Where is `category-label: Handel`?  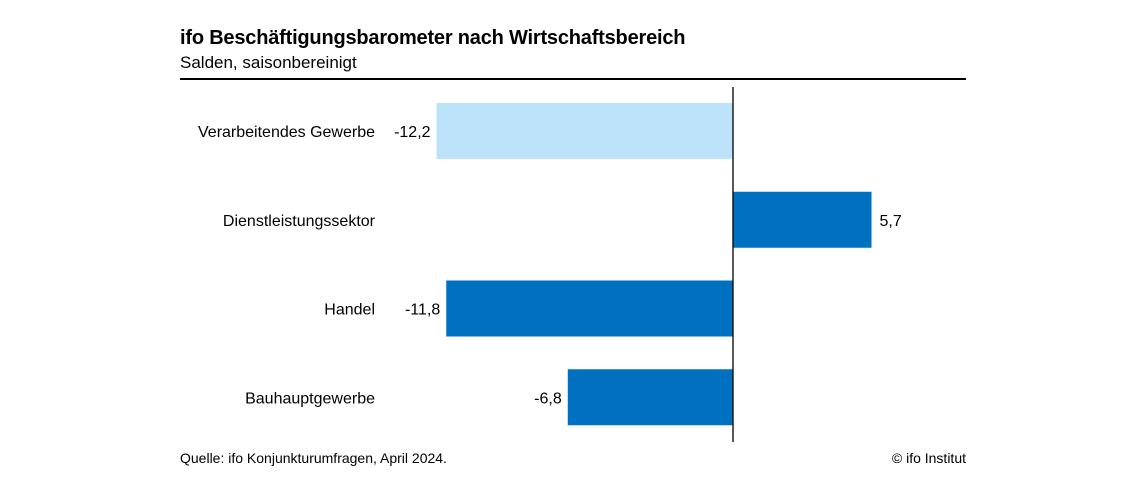 category-label: Handel is located at coordinates (349, 310).